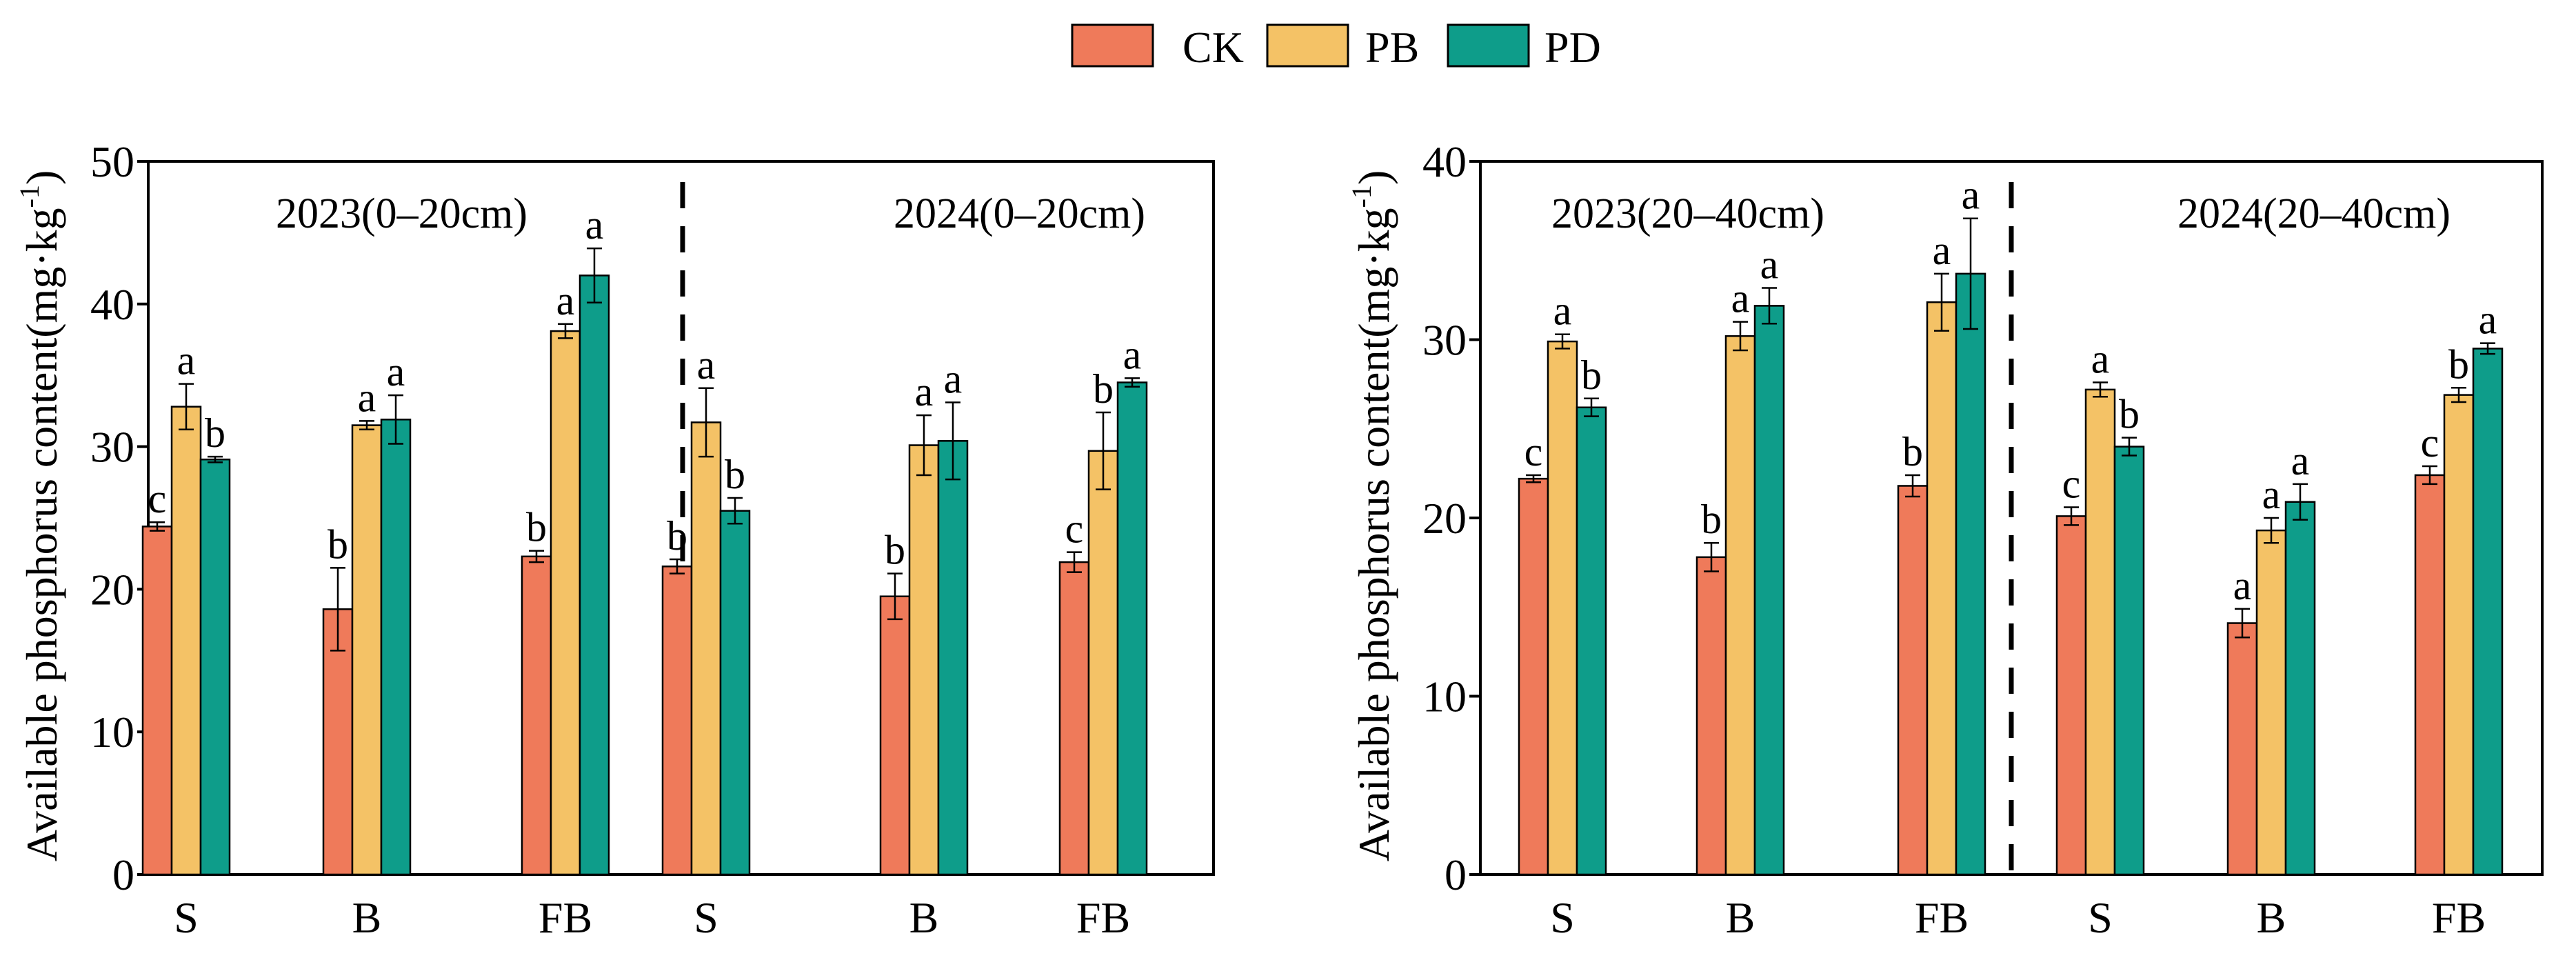  I want to click on legend: CK PB PD, so click(1336, 47).